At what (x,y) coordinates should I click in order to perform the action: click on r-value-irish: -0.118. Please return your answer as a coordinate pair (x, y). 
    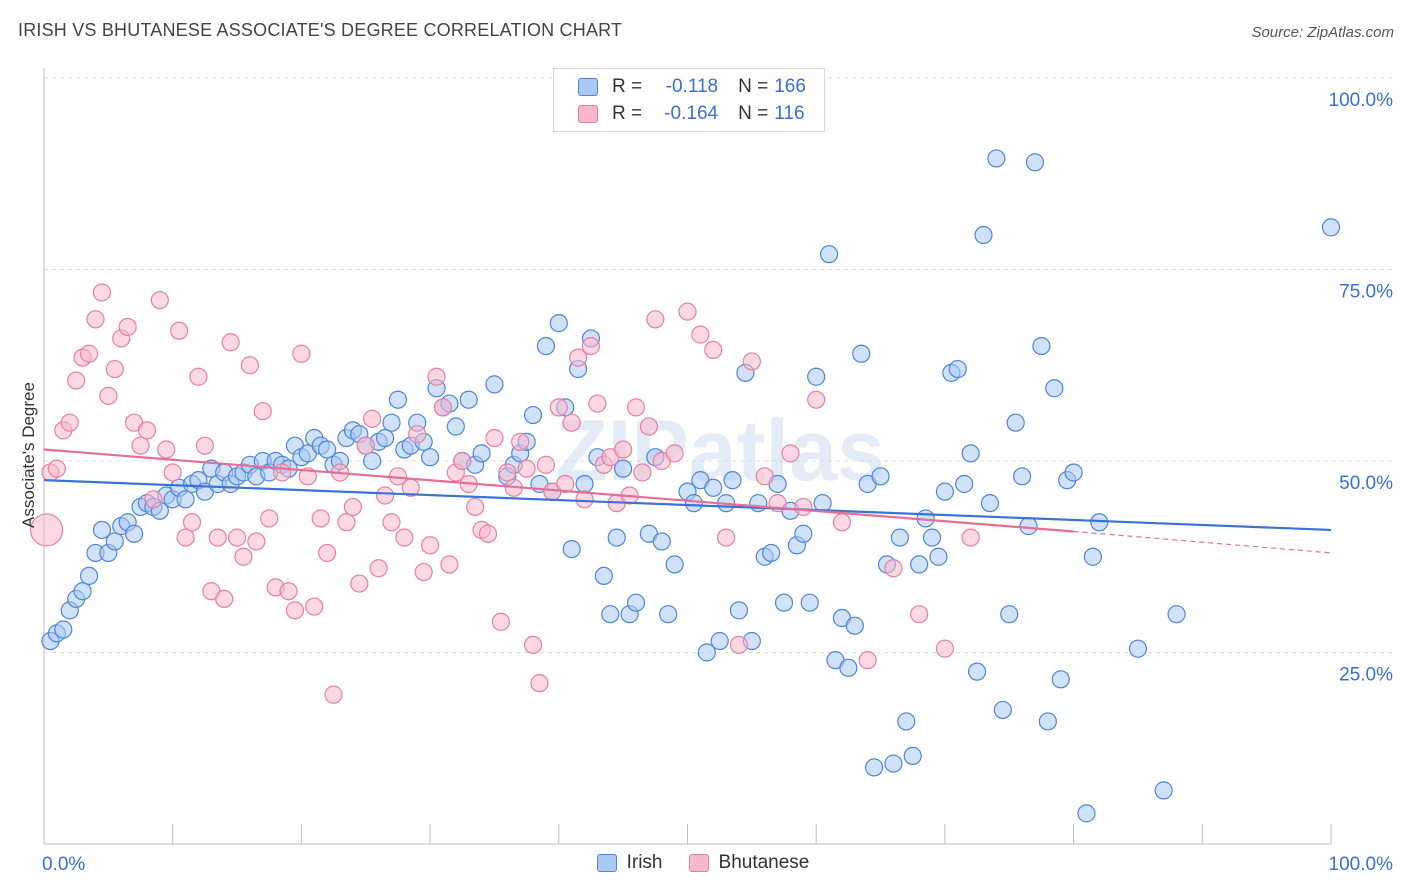
    Looking at the image, I should click on (692, 86).